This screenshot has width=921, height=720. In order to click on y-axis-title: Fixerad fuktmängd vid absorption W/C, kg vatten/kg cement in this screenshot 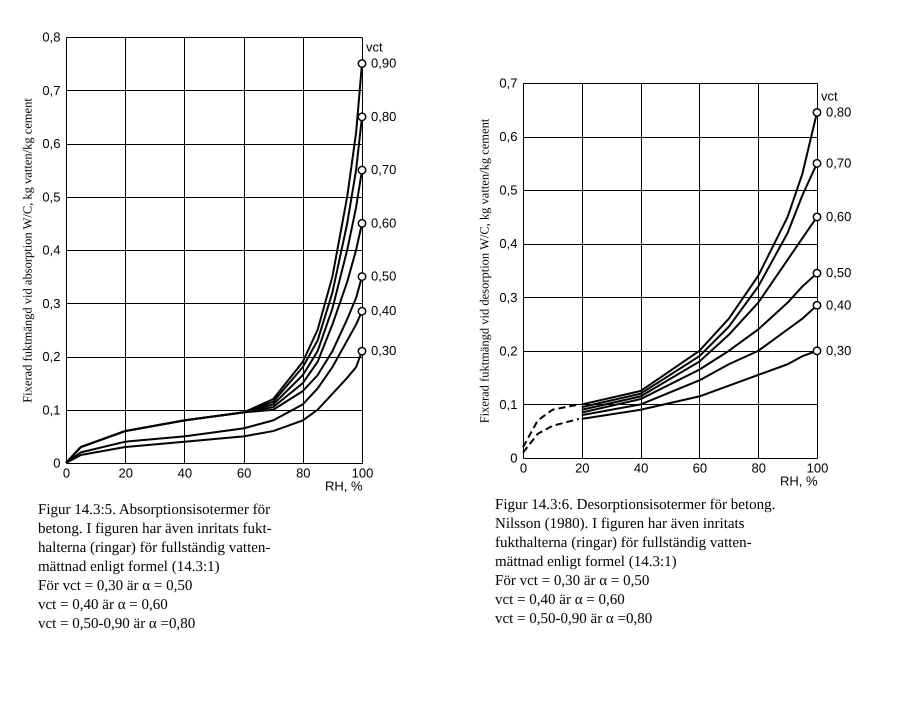, I will do `click(27, 250)`.